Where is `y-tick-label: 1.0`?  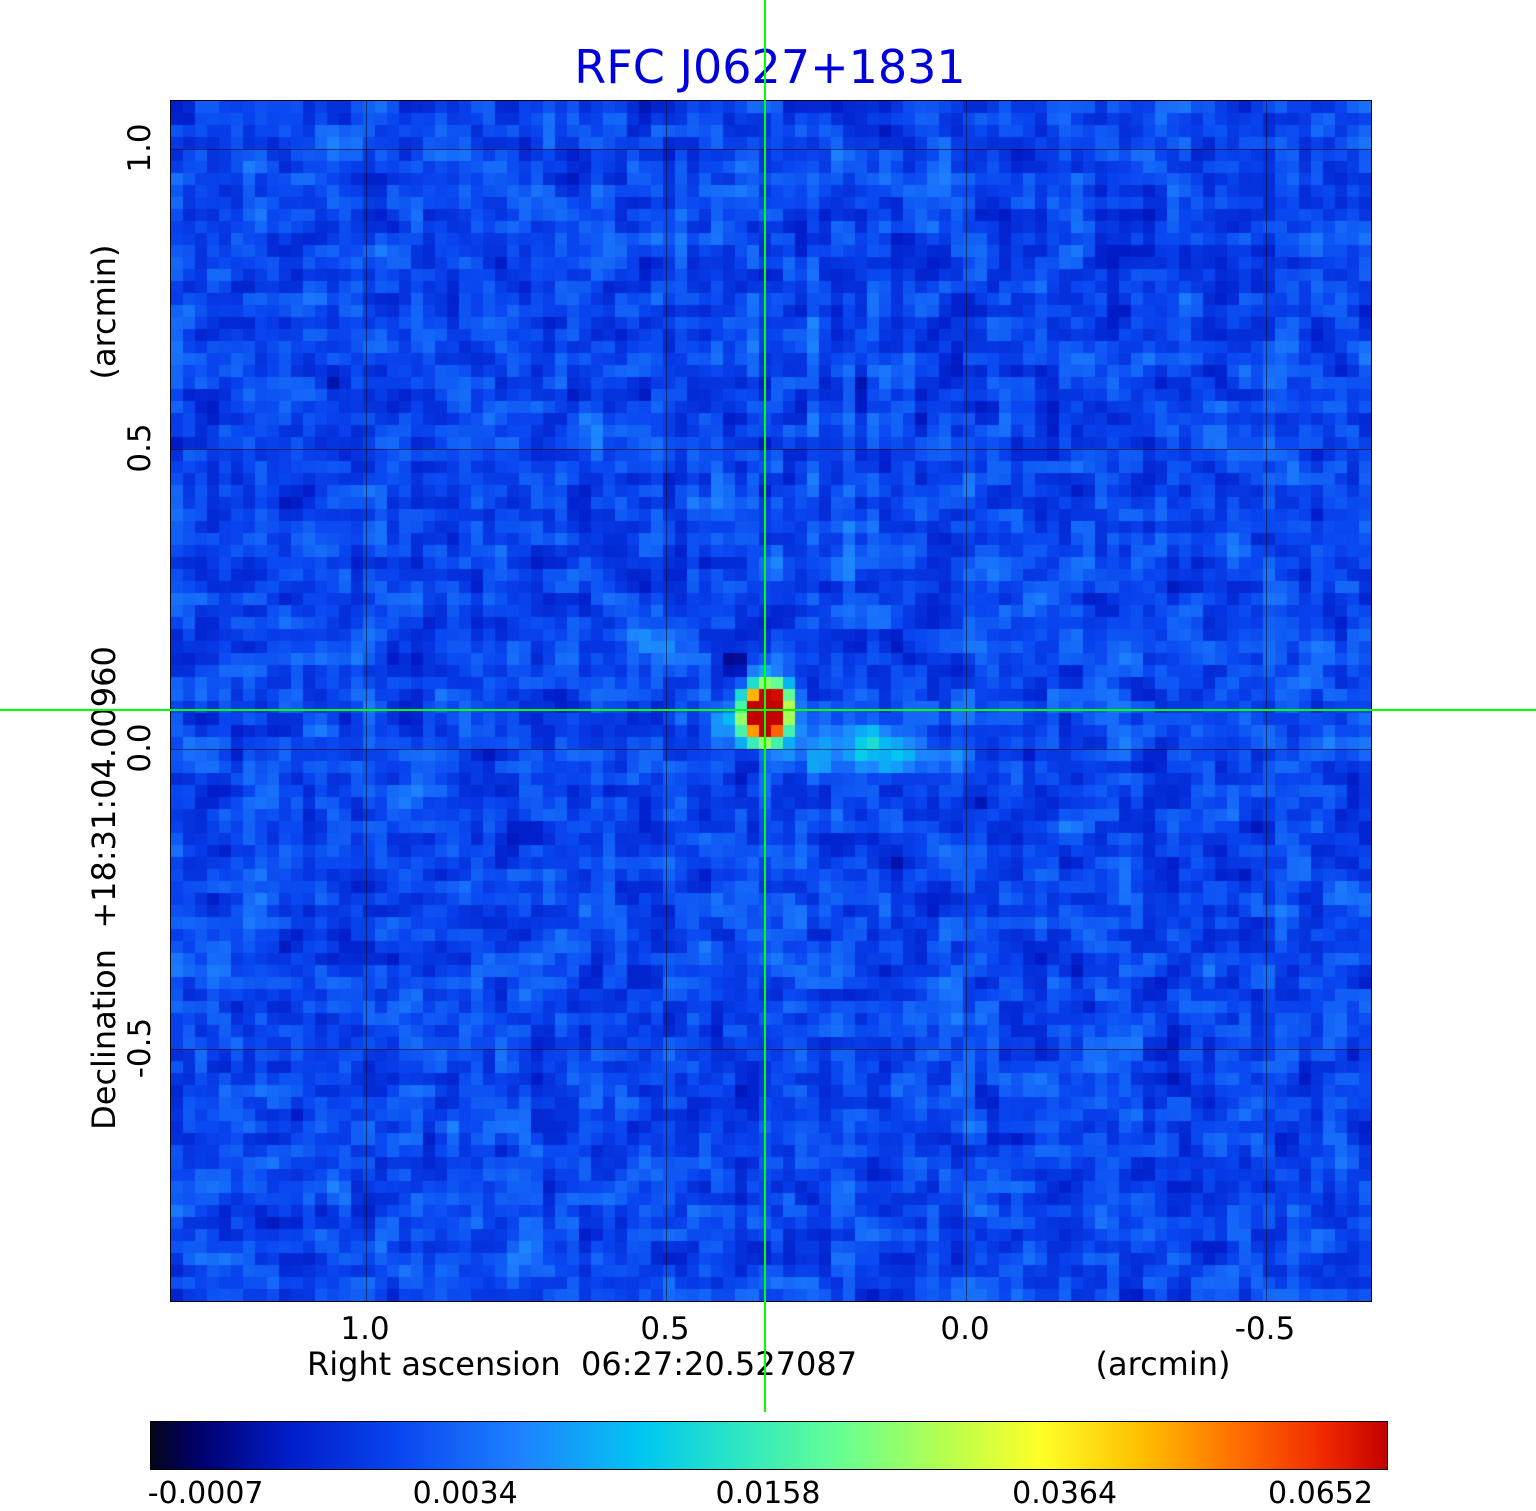
y-tick-label: 1.0 is located at coordinates (140, 148).